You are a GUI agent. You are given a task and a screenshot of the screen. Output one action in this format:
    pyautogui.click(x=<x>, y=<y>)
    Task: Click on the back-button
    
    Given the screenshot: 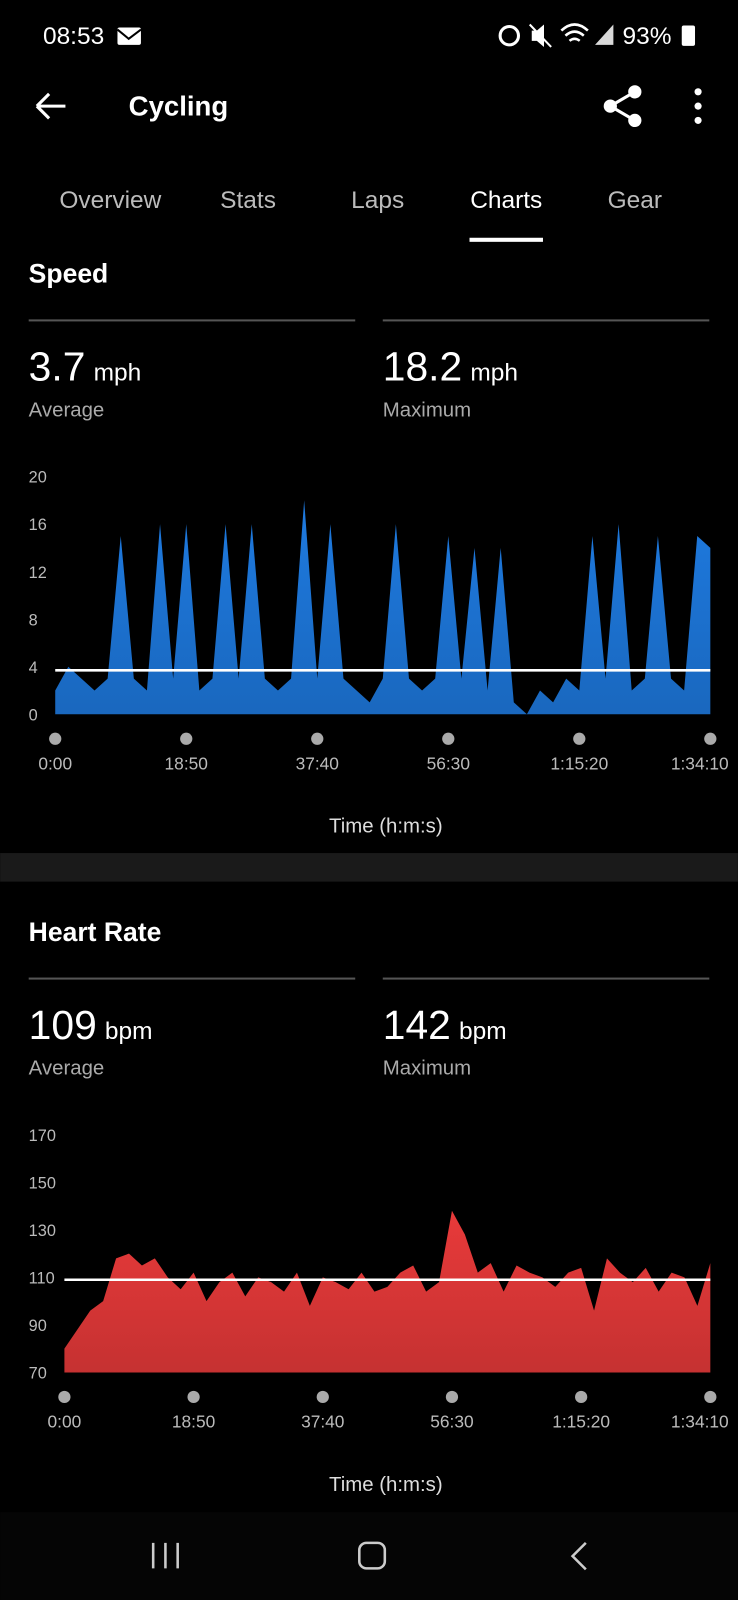 What is the action you would take?
    pyautogui.click(x=50, y=106)
    